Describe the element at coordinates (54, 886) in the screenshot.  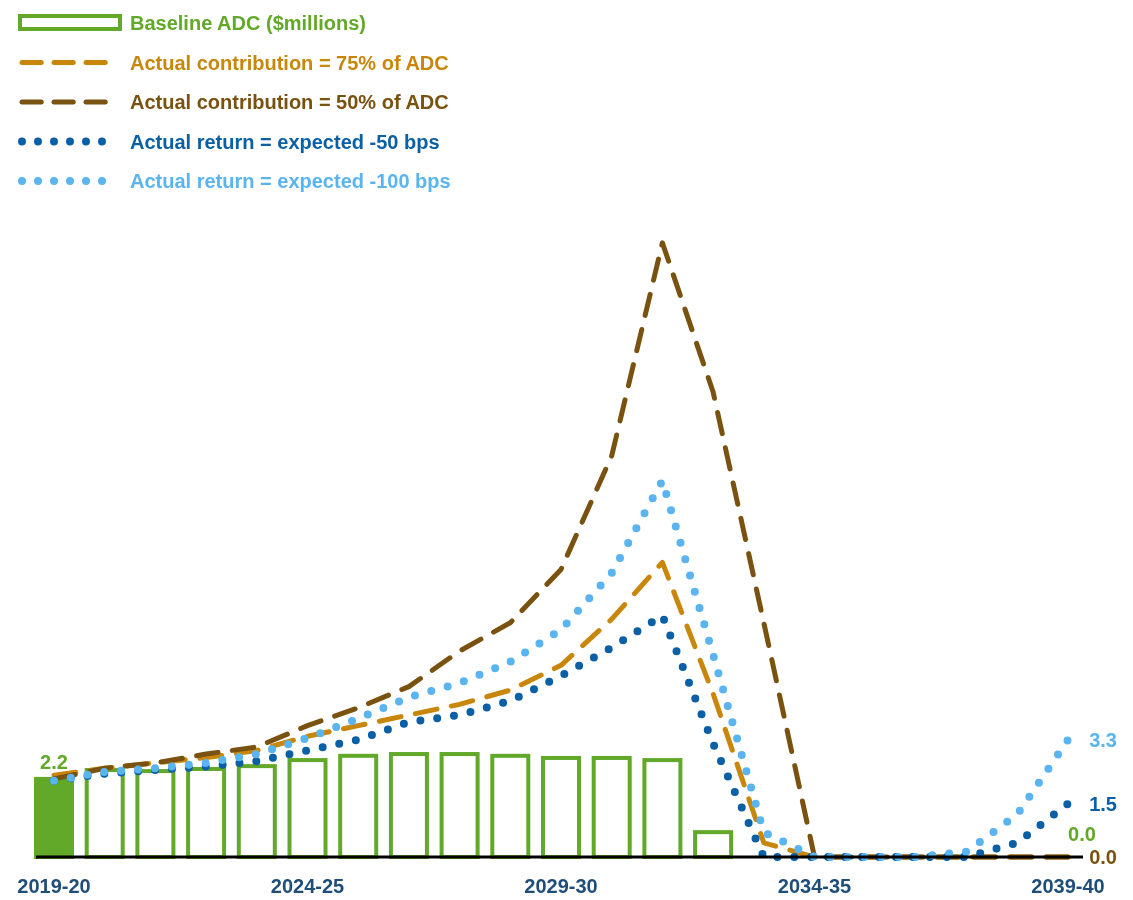
I see `x-tick-label: 2019-20` at that location.